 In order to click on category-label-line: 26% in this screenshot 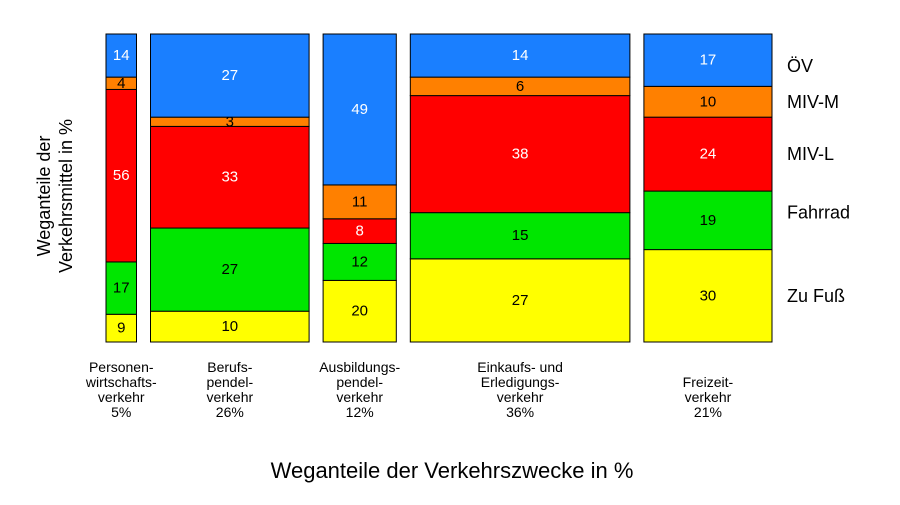, I will do `click(230, 412)`.